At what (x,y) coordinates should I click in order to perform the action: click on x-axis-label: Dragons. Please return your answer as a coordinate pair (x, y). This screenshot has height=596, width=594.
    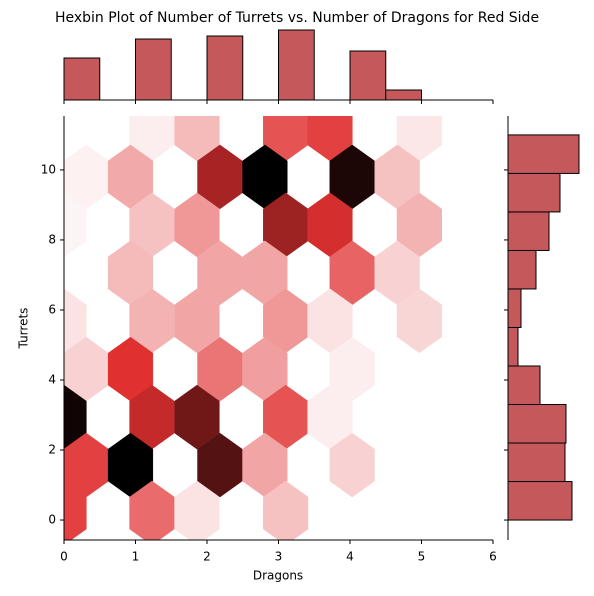
    Looking at the image, I should click on (278, 576).